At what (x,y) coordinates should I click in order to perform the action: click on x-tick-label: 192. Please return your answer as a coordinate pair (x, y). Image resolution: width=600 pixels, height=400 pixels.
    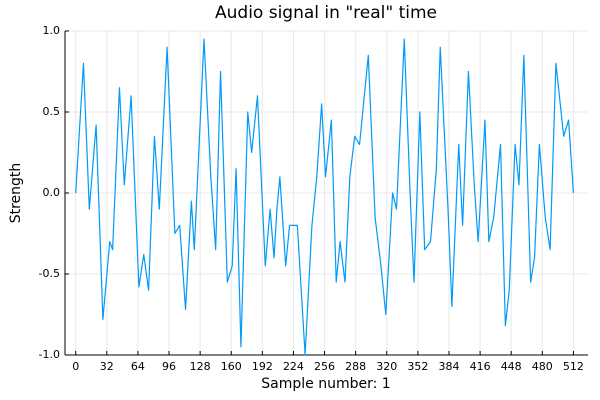
    Looking at the image, I should click on (262, 366).